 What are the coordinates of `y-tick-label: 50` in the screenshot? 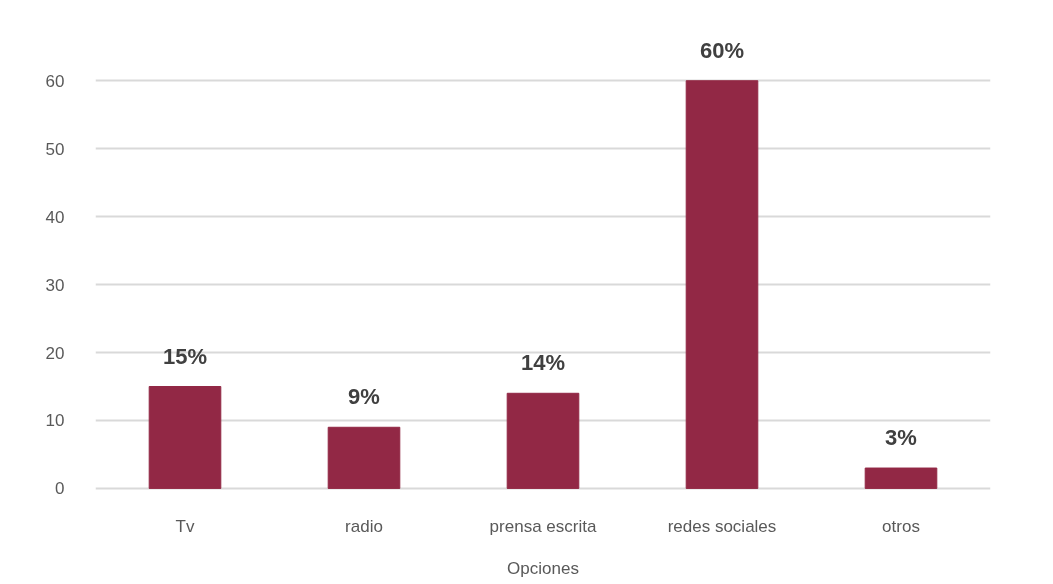 It's located at (55, 149).